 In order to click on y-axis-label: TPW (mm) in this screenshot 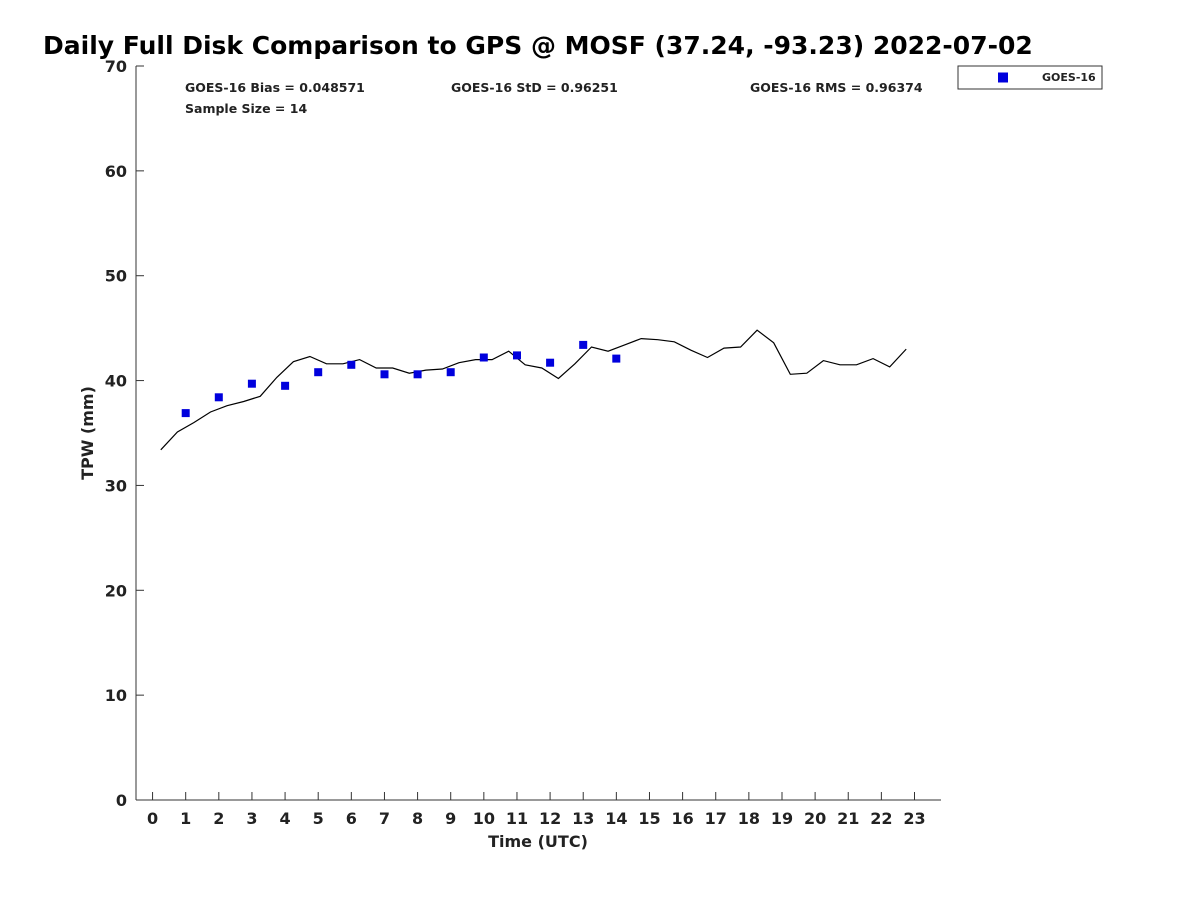, I will do `click(87, 433)`.